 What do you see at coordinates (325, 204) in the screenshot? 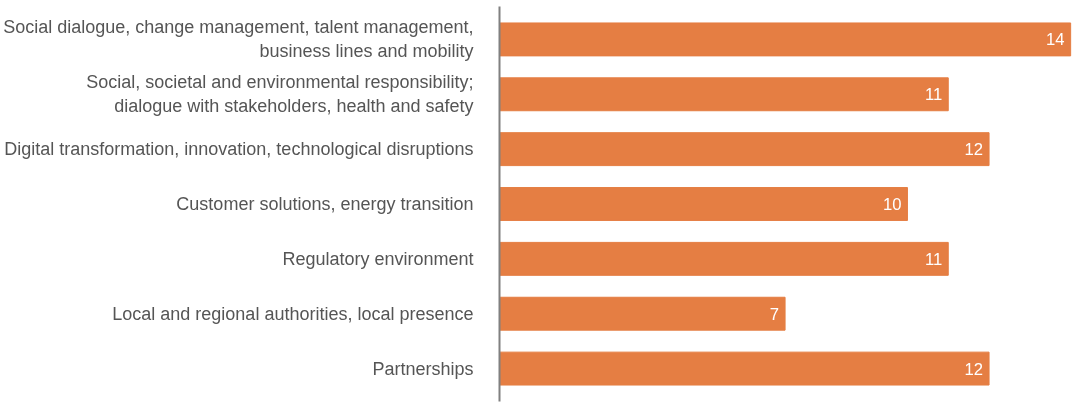
I see `y-tick-label: Customer solutions, energy transition` at bounding box center [325, 204].